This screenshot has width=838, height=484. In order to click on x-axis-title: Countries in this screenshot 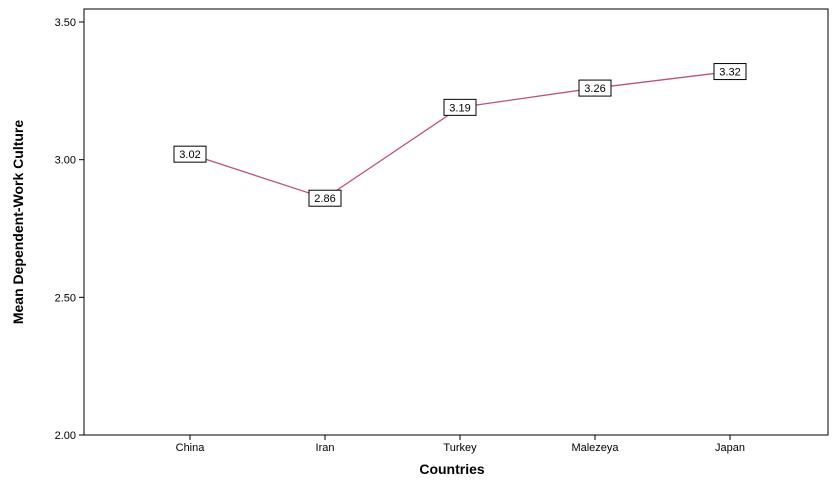, I will do `click(452, 469)`.